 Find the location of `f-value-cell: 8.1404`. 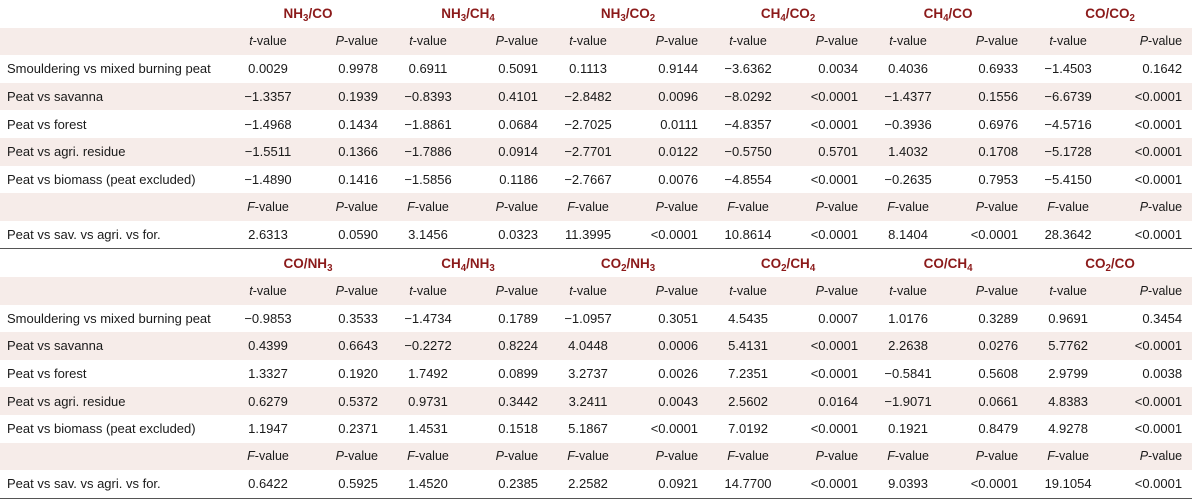

f-value-cell: 8.1404 is located at coordinates (908, 235).